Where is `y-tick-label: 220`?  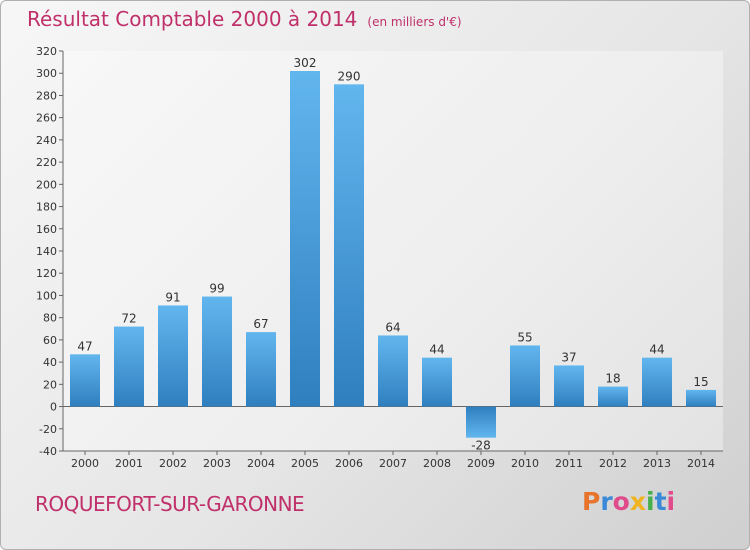 y-tick-label: 220 is located at coordinates (46, 162).